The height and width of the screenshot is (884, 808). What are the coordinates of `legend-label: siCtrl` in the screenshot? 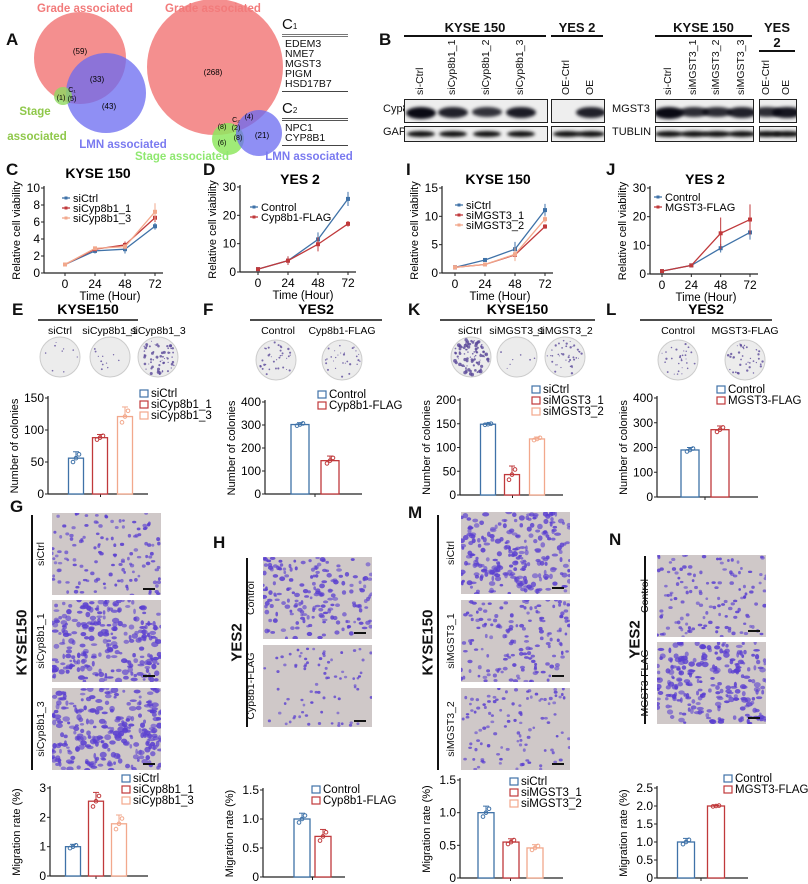 It's located at (85, 199).